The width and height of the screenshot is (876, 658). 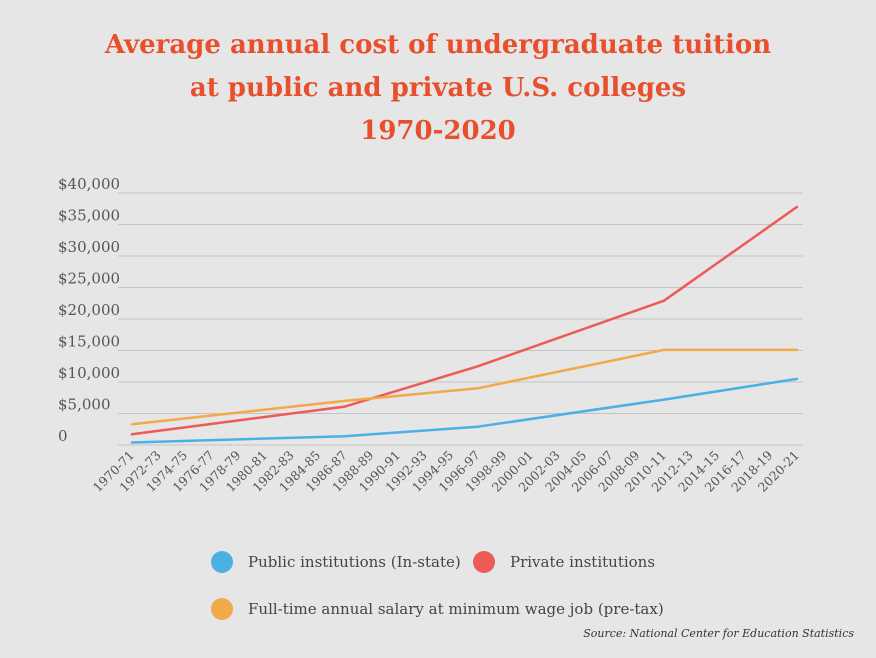 What do you see at coordinates (89, 279) in the screenshot?
I see `y-tick-label: $25,000` at bounding box center [89, 279].